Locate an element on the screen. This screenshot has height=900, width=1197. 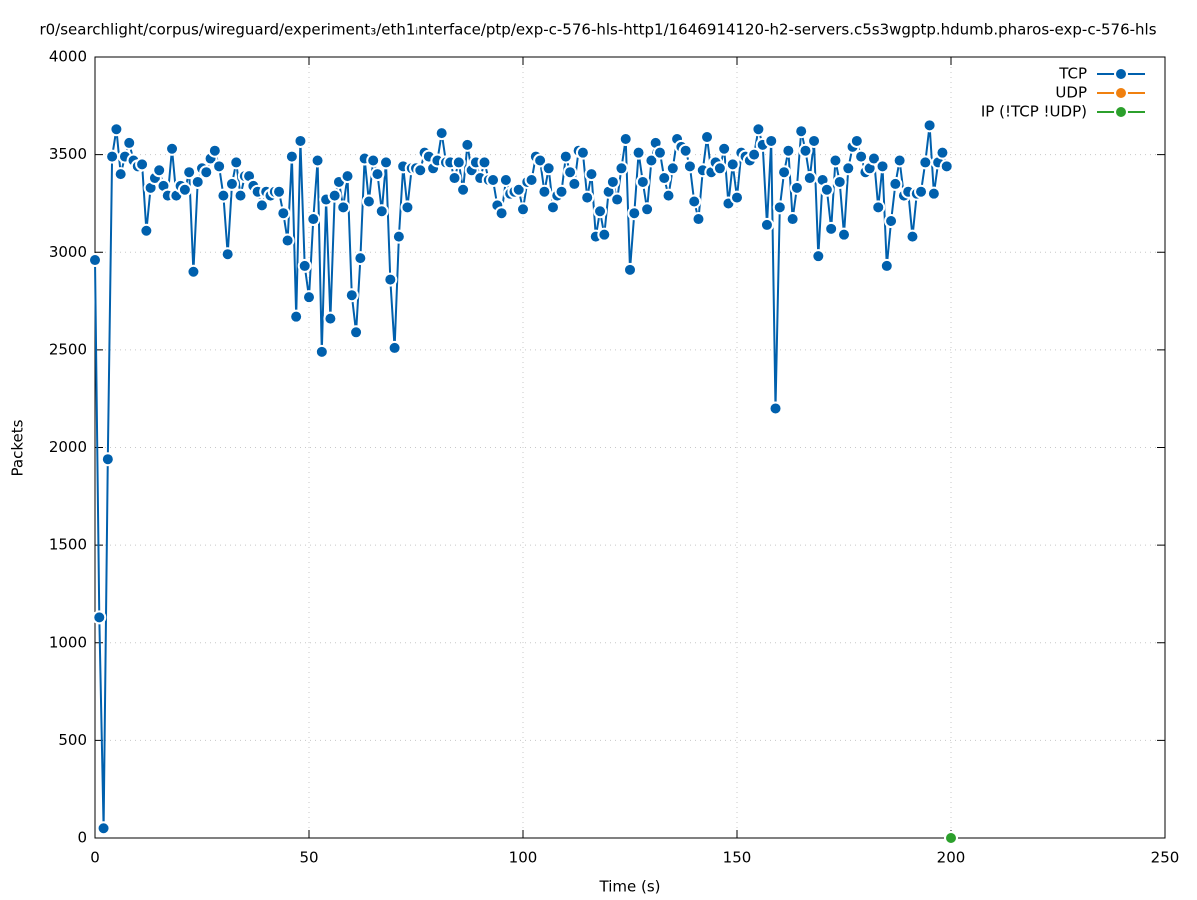
legend-label: IP (!TCP !UDP) is located at coordinates (1034, 112).